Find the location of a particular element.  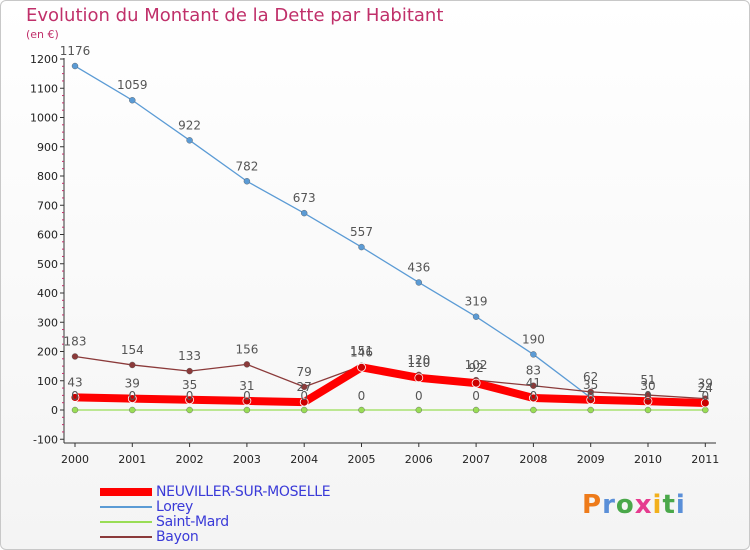

x-tick-label: 2010 is located at coordinates (648, 459).